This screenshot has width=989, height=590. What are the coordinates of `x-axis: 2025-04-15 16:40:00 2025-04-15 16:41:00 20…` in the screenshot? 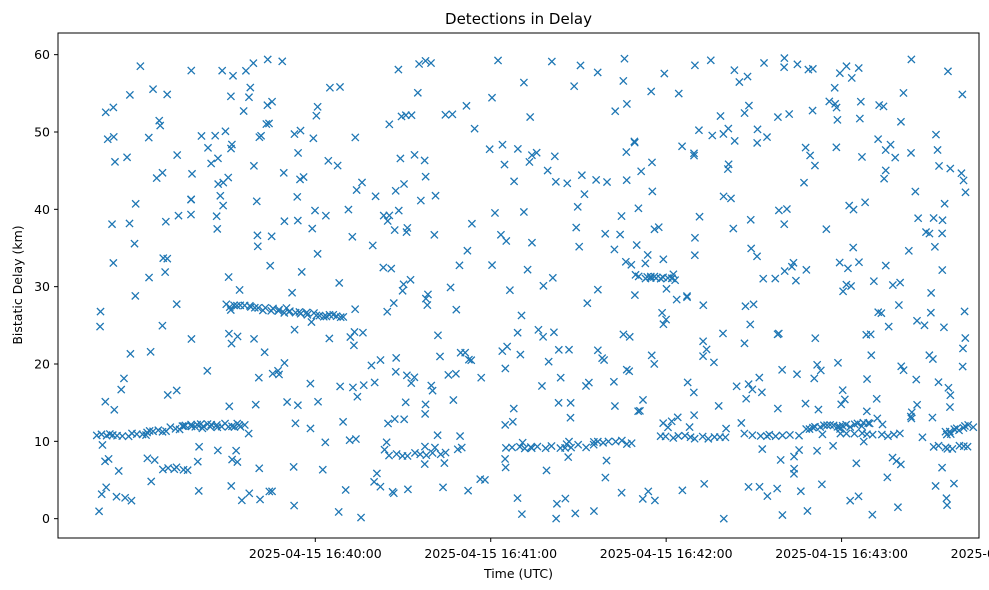 It's located at (619, 549).